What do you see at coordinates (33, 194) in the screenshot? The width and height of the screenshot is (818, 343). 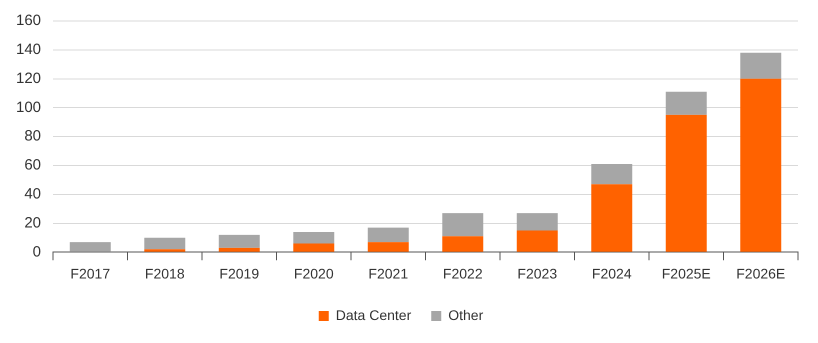 I see `y-tick-label: 40` at bounding box center [33, 194].